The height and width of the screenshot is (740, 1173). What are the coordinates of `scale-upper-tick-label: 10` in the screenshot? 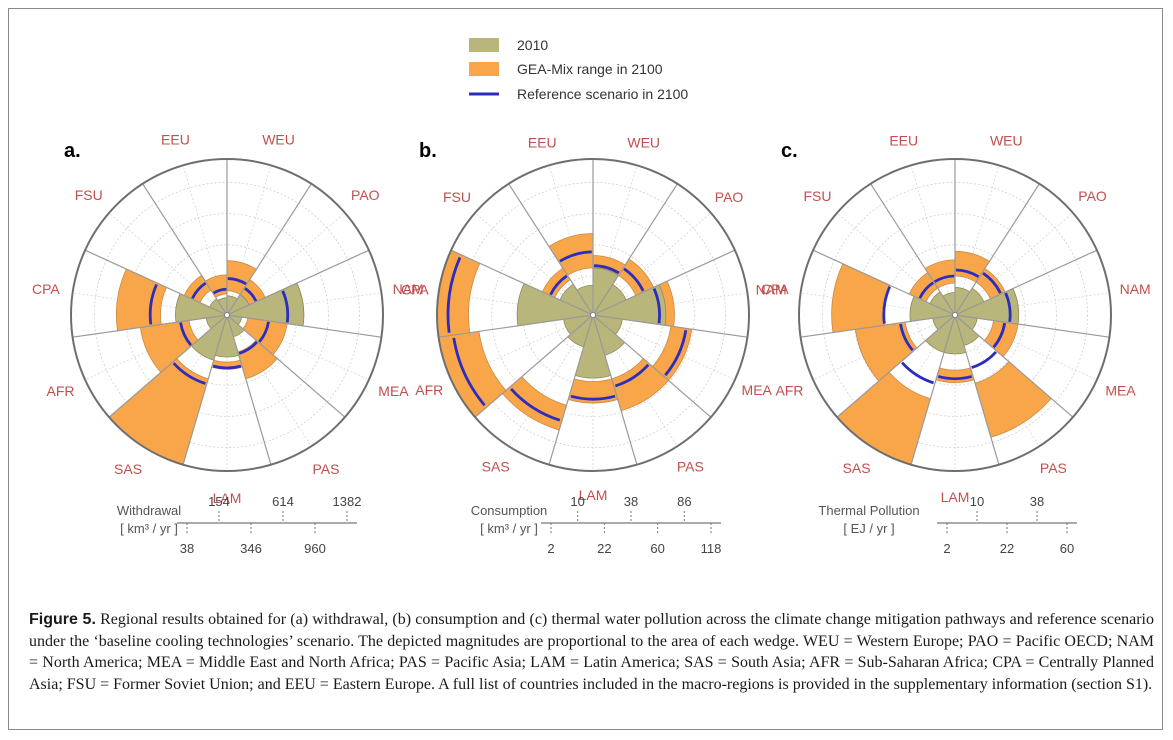 It's located at (577, 501).